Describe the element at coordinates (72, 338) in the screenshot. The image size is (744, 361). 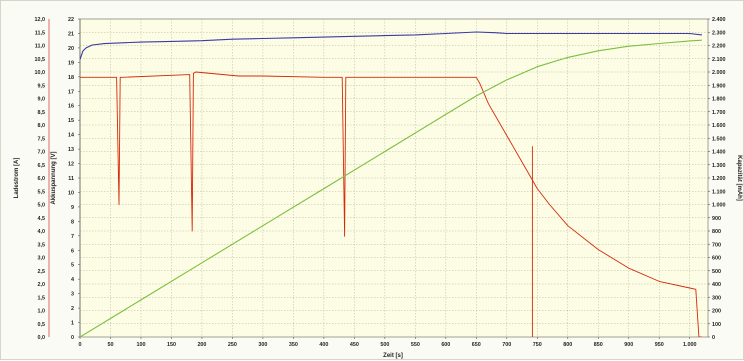
I see `y-tick-label-voltage: 0` at that location.